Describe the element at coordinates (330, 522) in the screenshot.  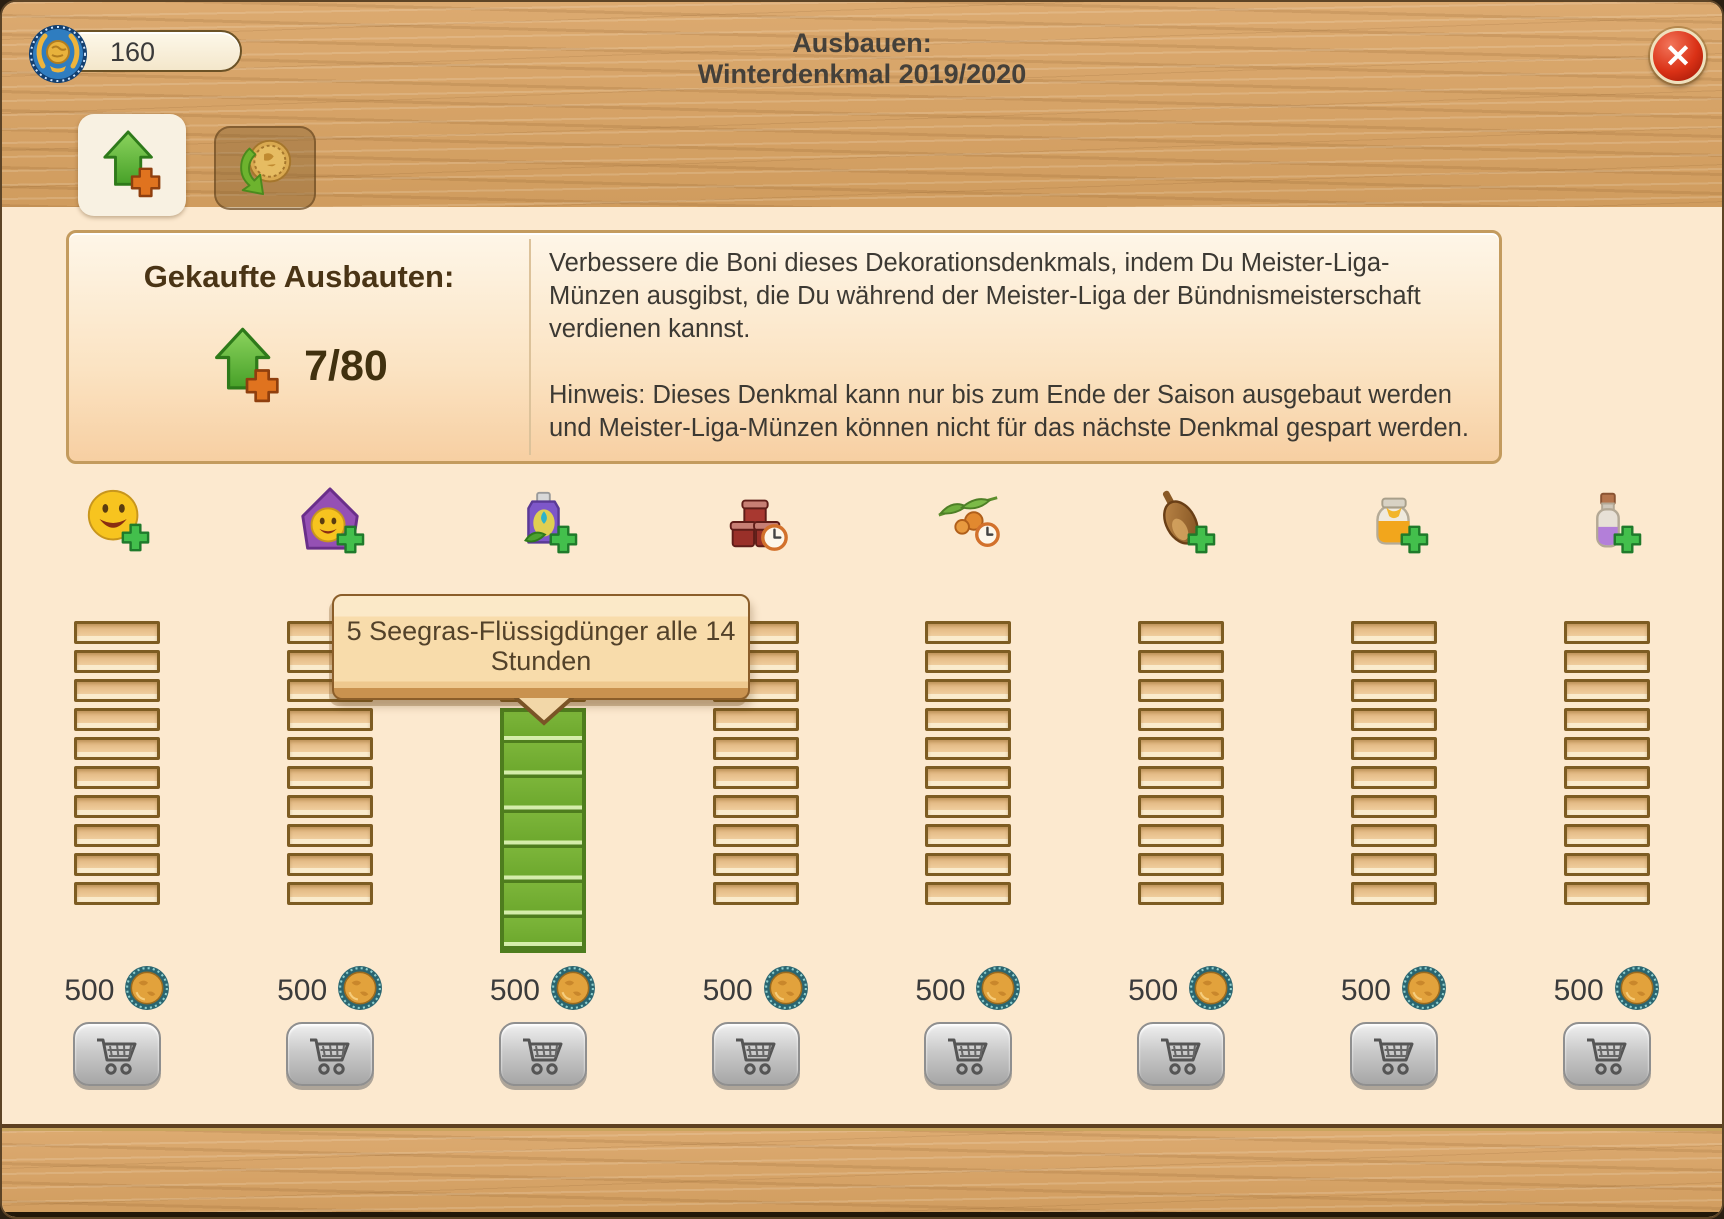
I see `house-smiley-plus-icon` at that location.